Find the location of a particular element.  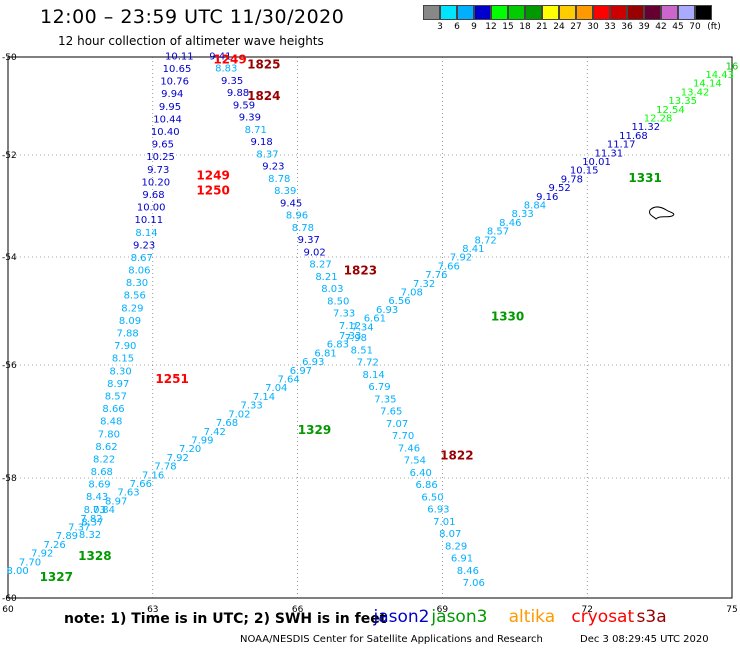

wave-height-value: 12.54 is located at coordinates (670, 110).